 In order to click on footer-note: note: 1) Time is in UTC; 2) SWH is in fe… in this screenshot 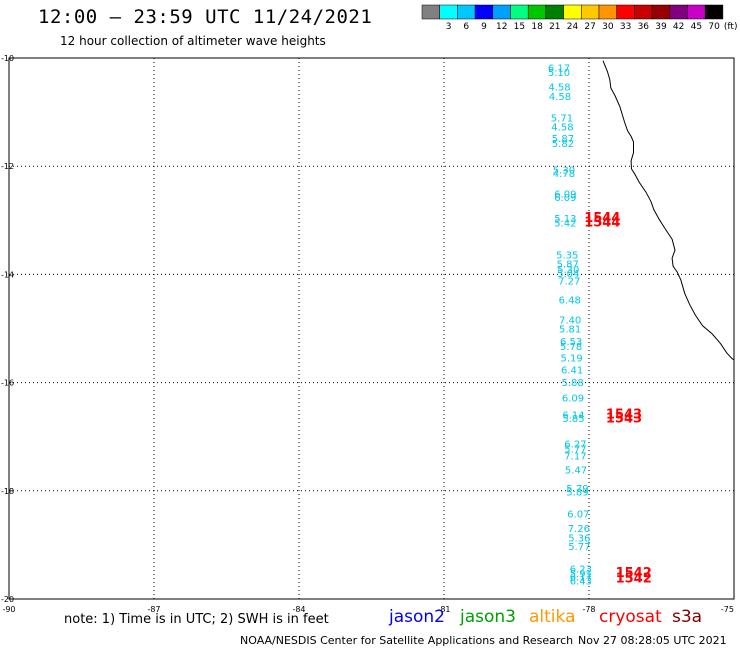, I will do `click(196, 619)`.